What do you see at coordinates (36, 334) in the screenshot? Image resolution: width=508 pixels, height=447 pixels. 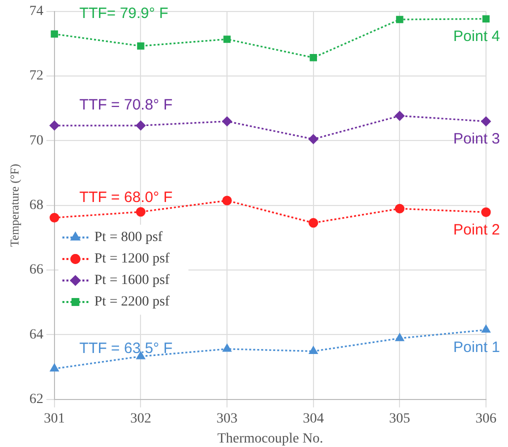 I see `y-tick-label: 64` at bounding box center [36, 334].